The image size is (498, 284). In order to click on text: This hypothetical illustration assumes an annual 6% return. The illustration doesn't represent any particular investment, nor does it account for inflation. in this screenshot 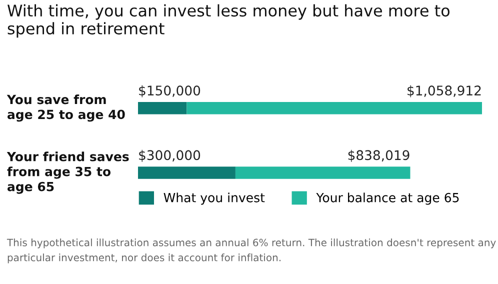, I will do `click(251, 251)`.